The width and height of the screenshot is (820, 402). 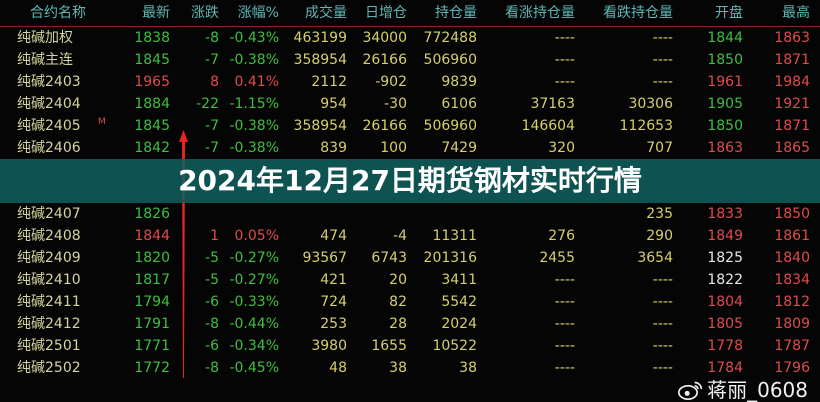 I want to click on cell-open: 1905, so click(x=725, y=104).